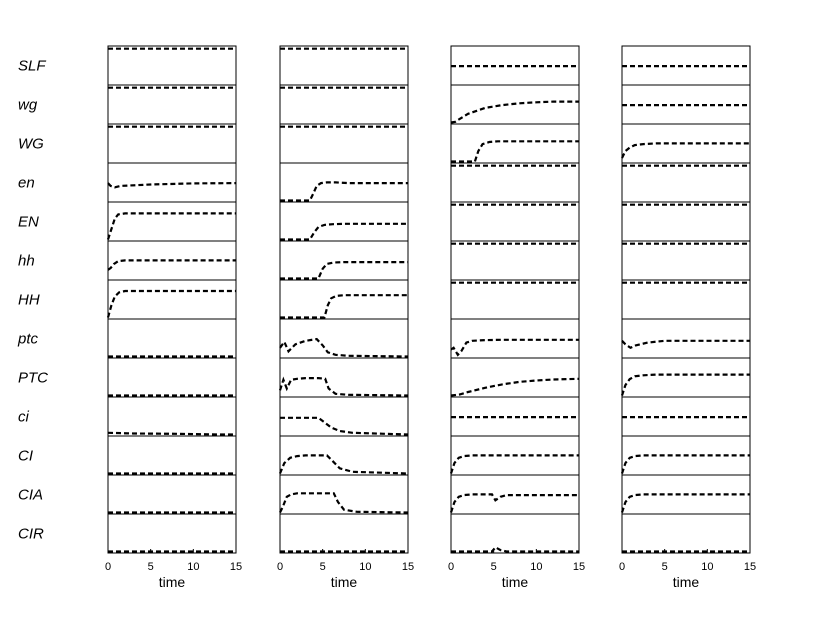  Describe the element at coordinates (28, 339) in the screenshot. I see `row-label-ptc: ptc` at that location.